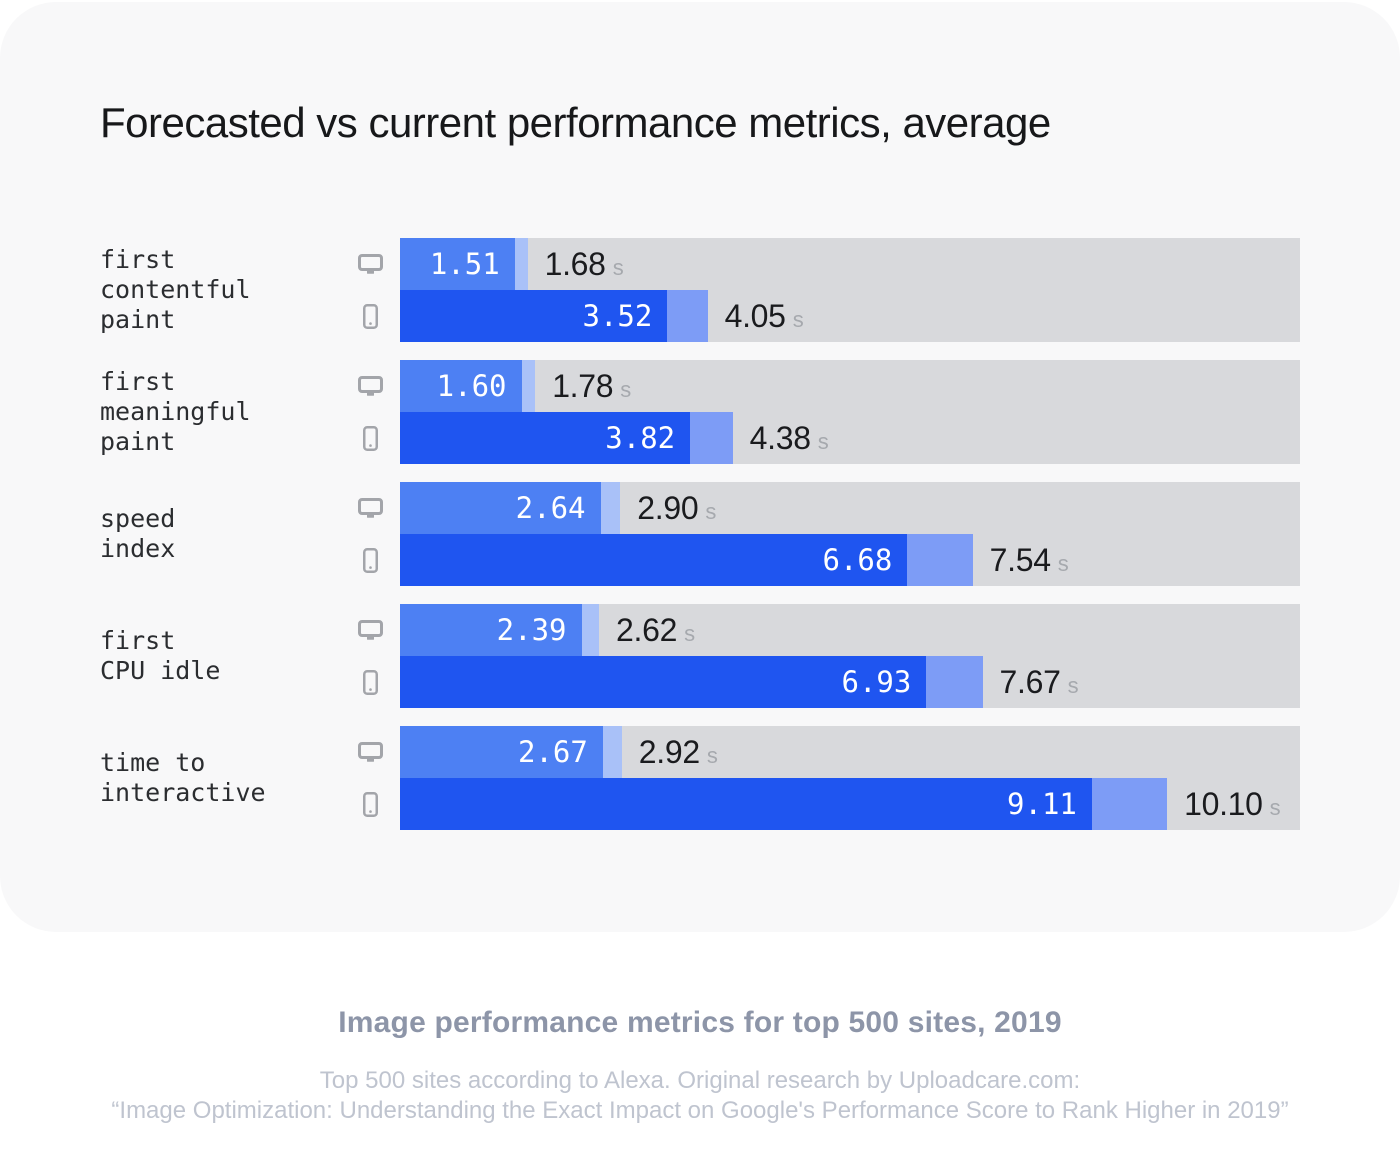  I want to click on current-value: 7.67 s, so click(1039, 682).